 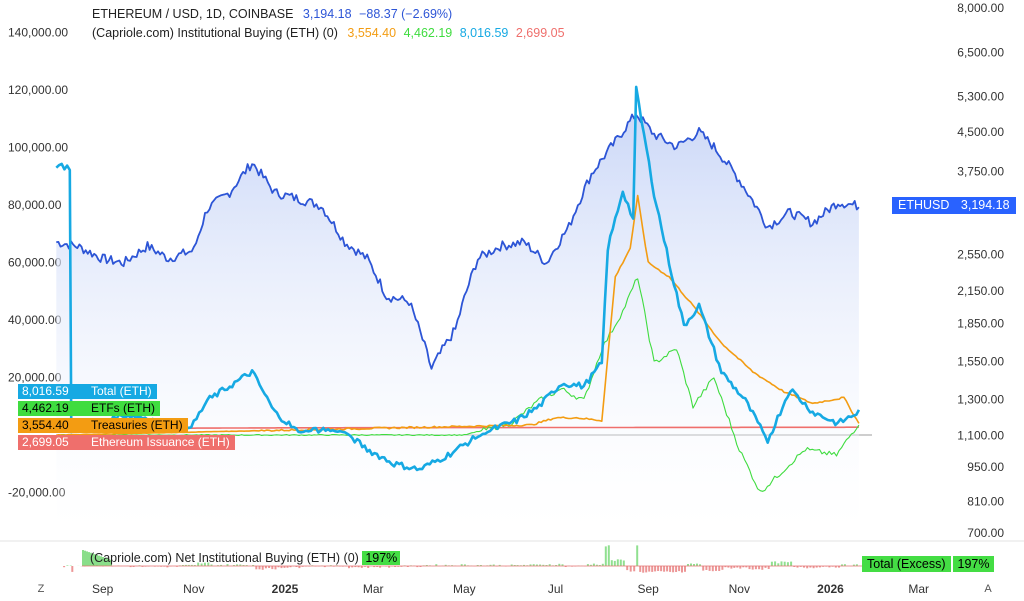 I want to click on auto-scale-button: A, so click(x=988, y=589).